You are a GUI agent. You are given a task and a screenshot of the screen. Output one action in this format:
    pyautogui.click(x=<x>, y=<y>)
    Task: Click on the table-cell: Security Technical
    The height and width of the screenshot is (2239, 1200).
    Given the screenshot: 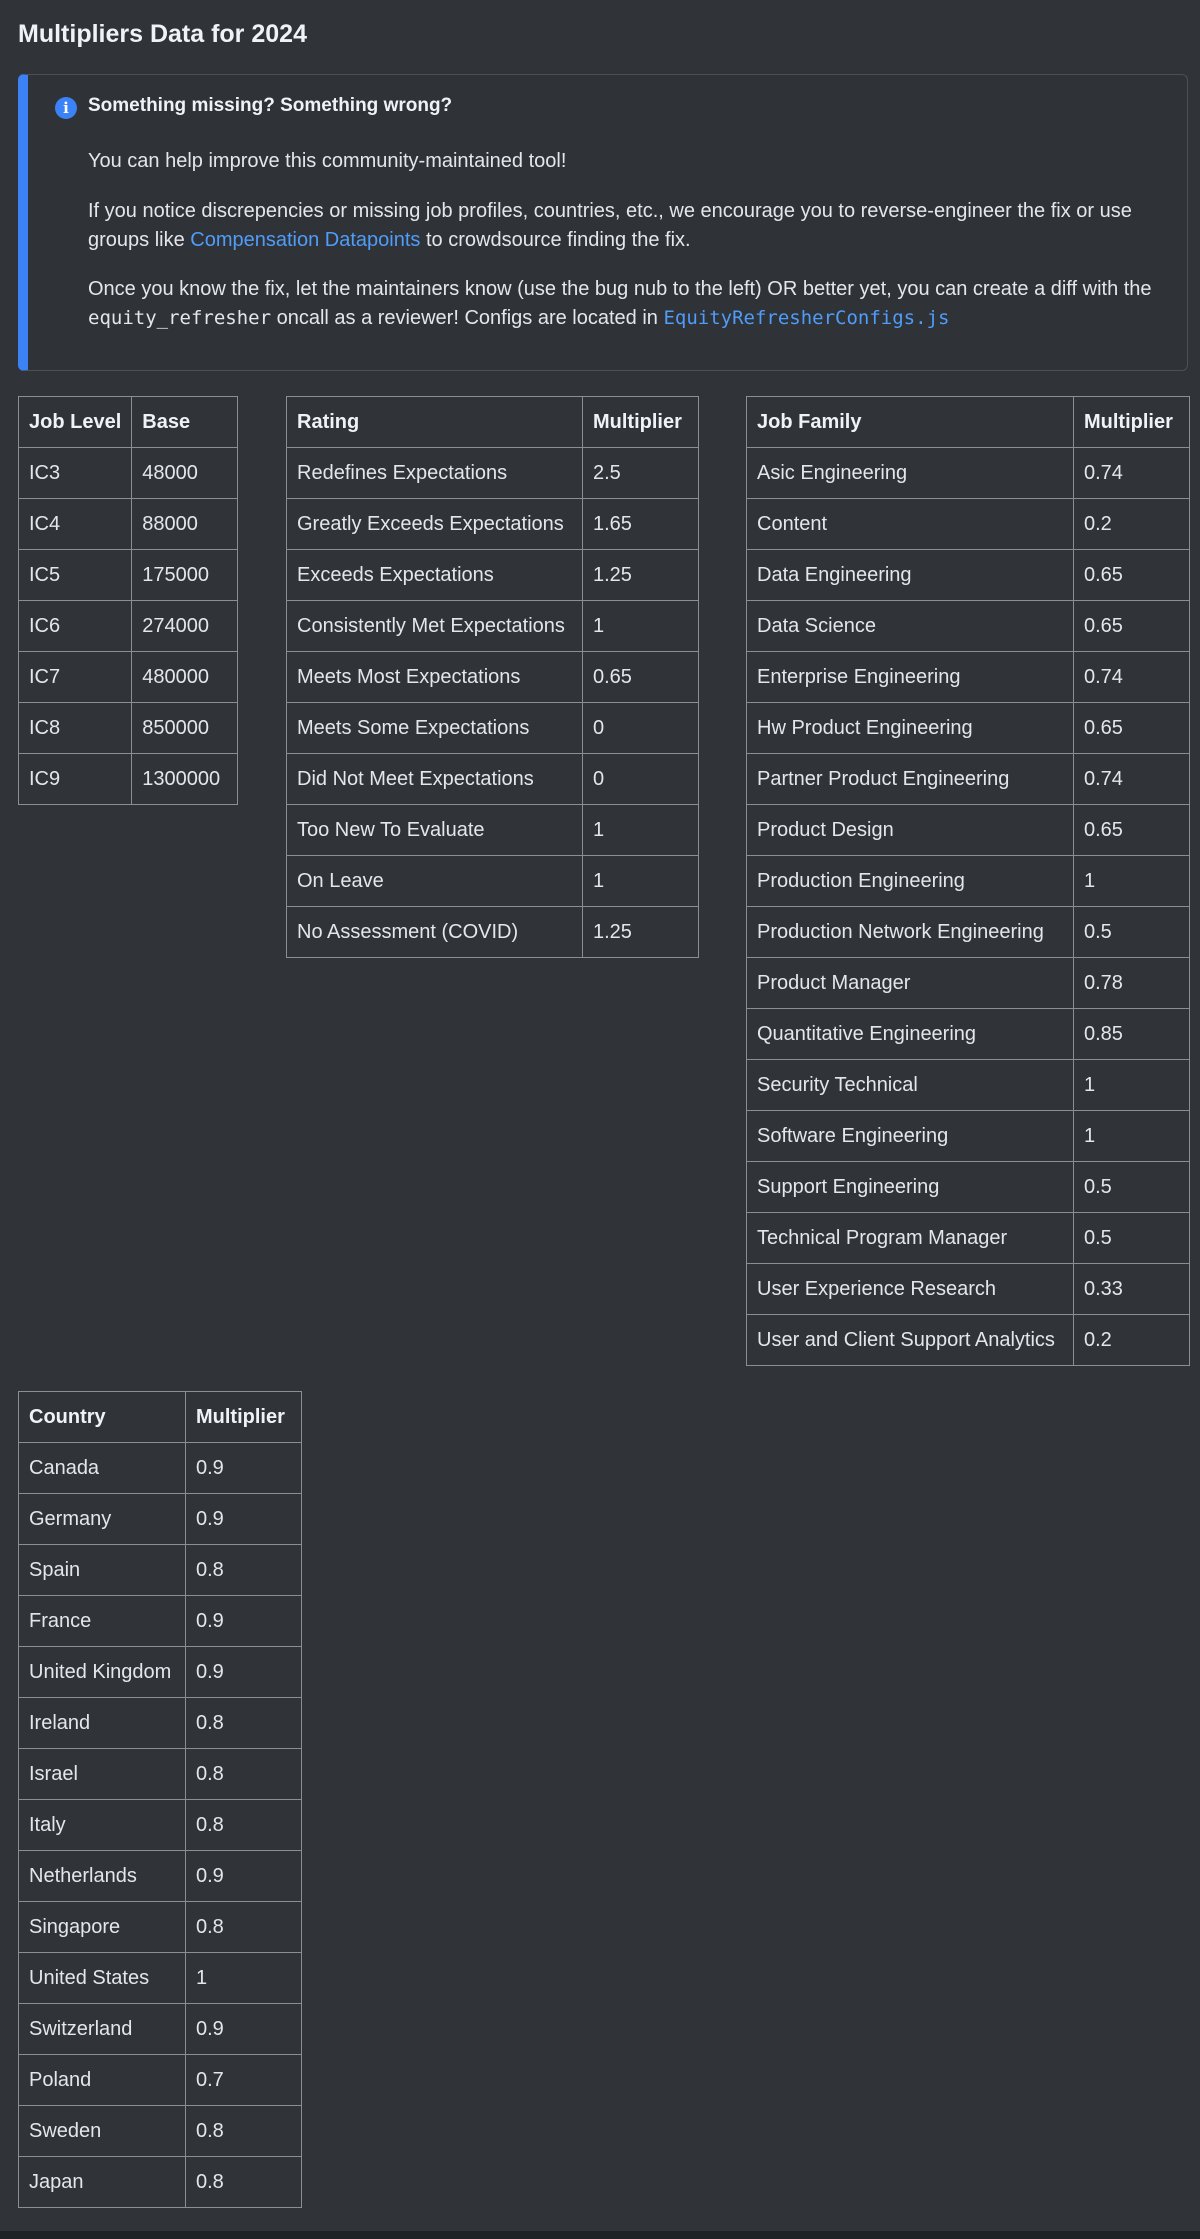 What is the action you would take?
    pyautogui.click(x=910, y=1085)
    